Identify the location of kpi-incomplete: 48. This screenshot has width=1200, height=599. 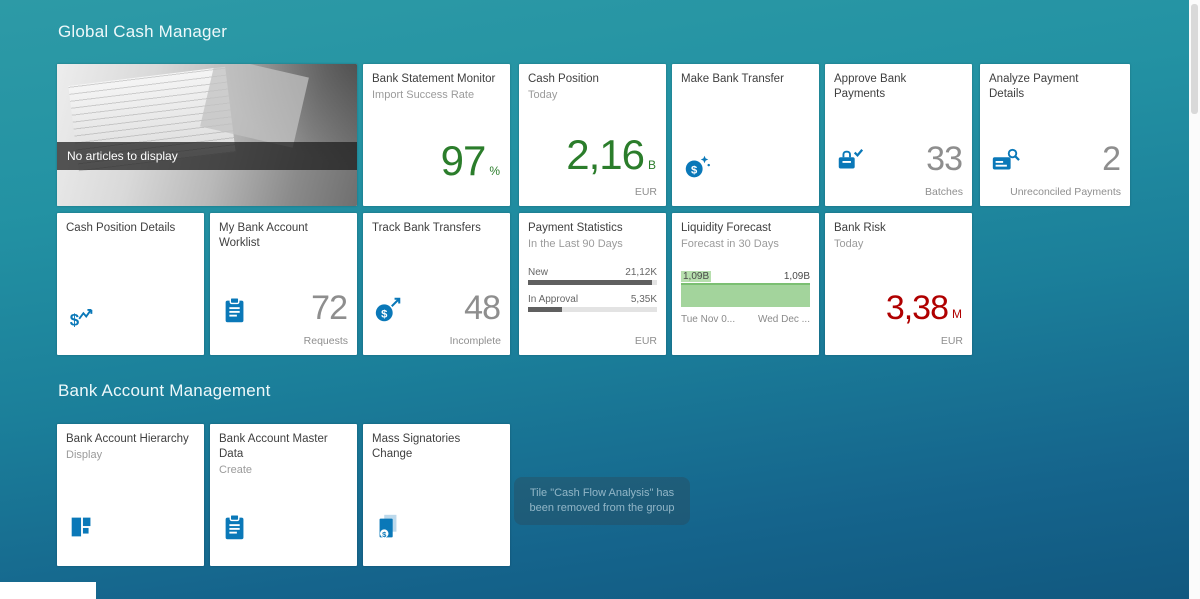
(482, 308).